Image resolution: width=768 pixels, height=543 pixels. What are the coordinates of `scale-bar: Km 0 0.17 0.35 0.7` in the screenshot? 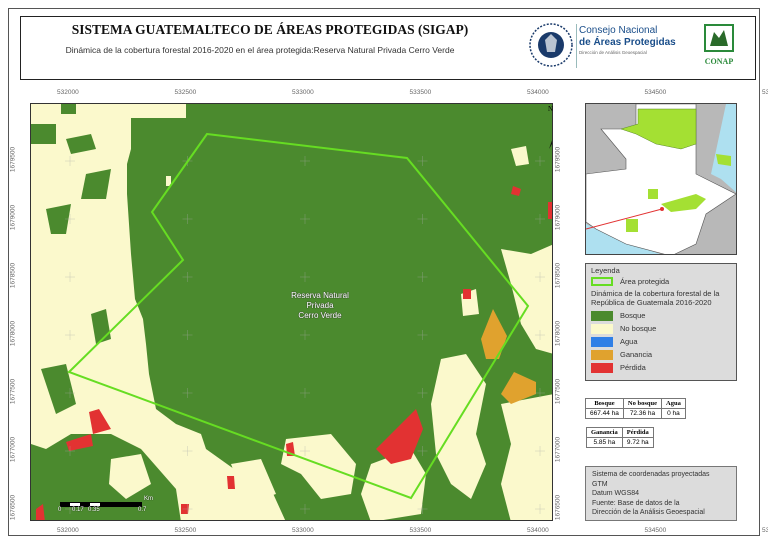 It's located at (109, 505).